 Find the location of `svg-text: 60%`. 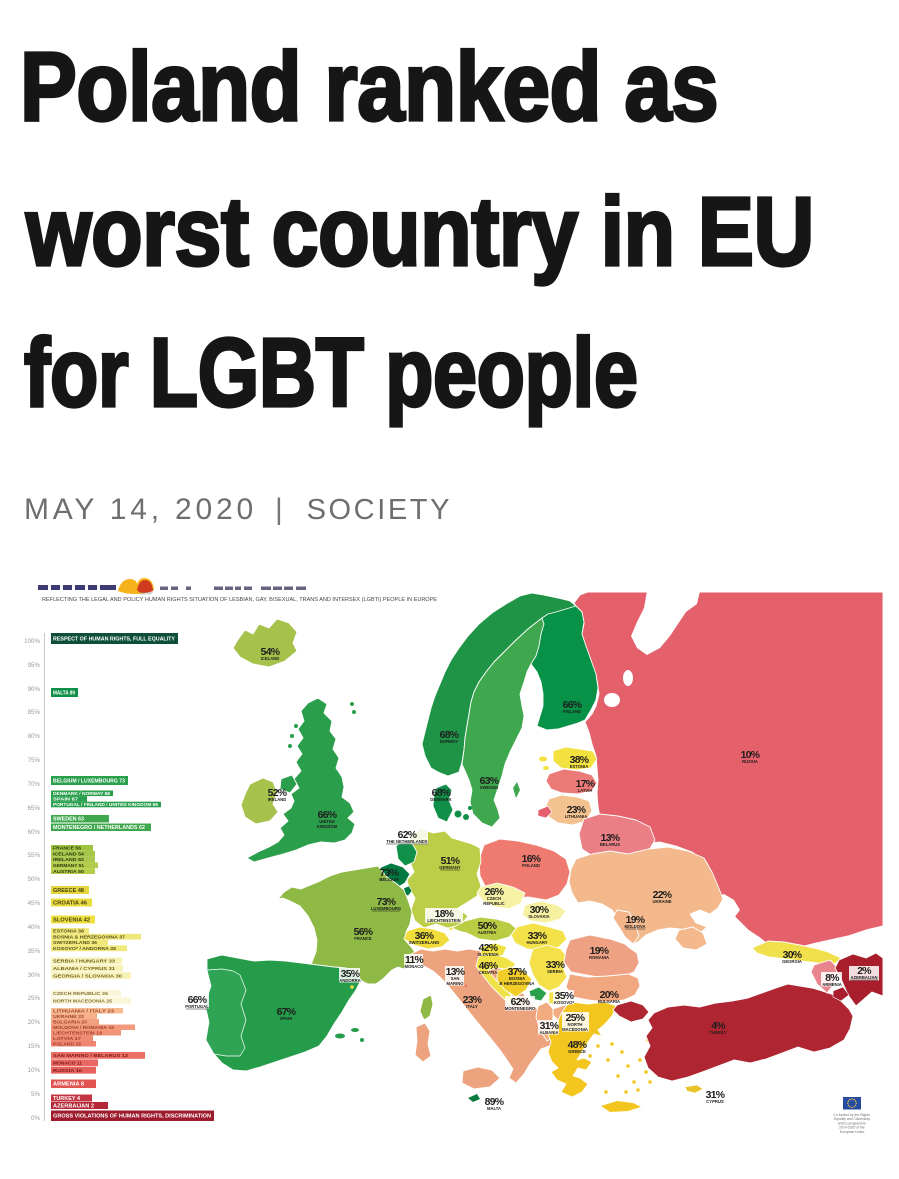

svg-text: 60% is located at coordinates (34, 832).